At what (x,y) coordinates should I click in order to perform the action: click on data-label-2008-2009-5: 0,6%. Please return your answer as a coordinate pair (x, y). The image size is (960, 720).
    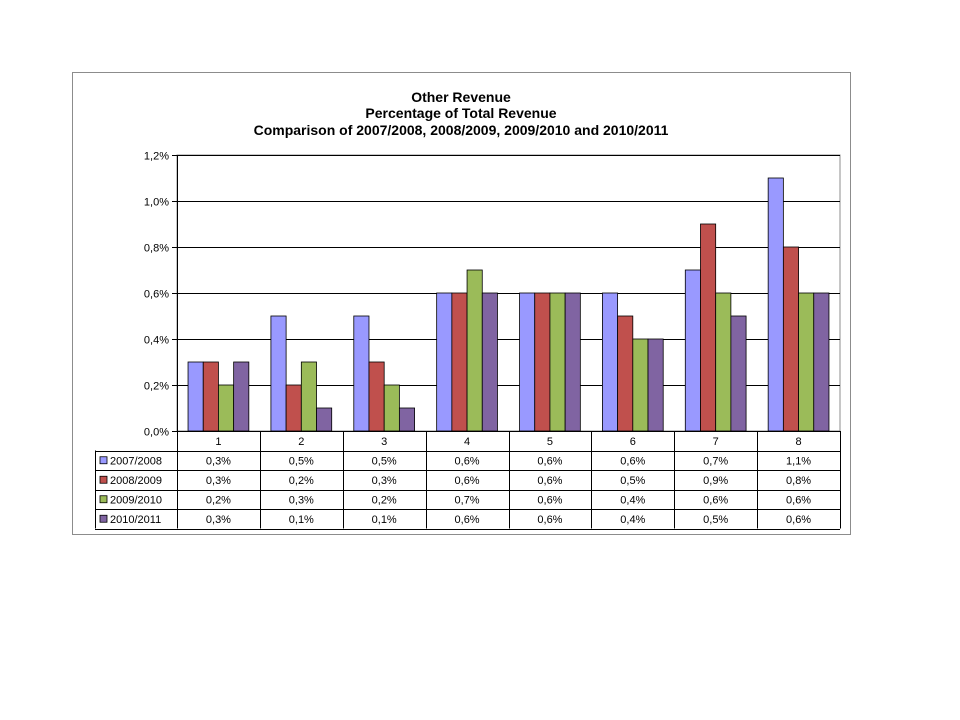
    Looking at the image, I should click on (549, 481).